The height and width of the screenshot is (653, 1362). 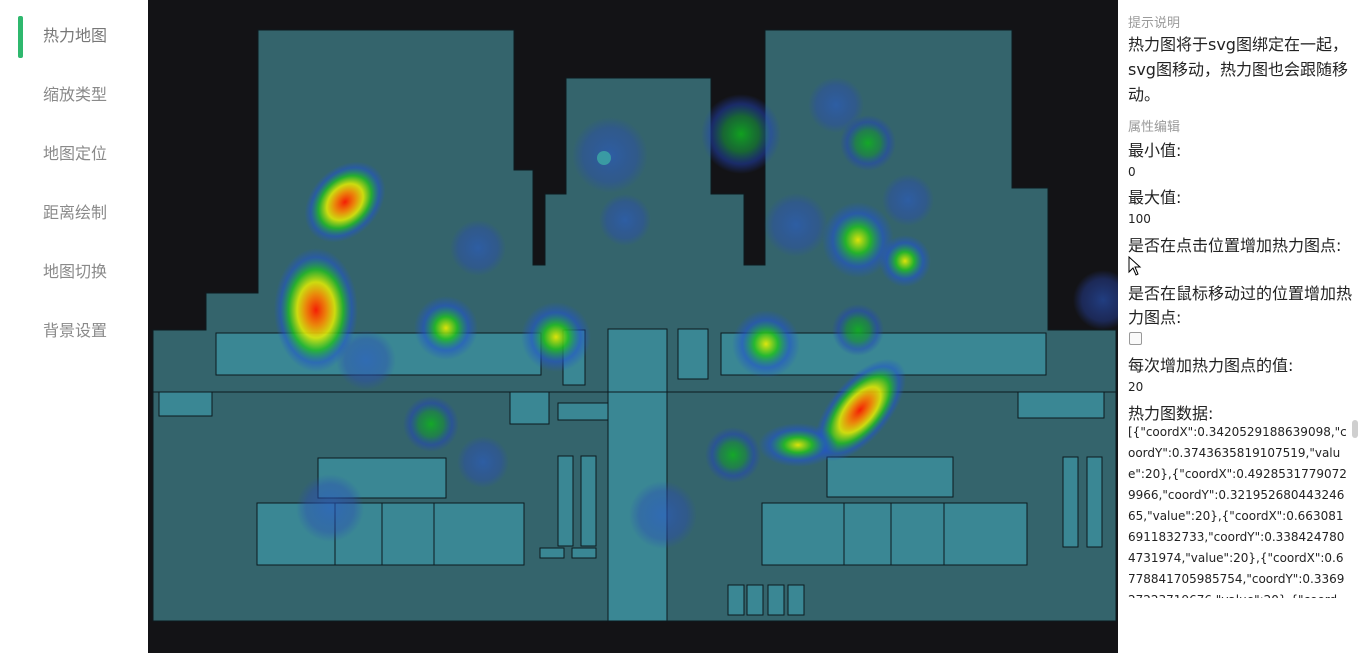 What do you see at coordinates (1136, 387) in the screenshot?
I see `increment-value: 20` at bounding box center [1136, 387].